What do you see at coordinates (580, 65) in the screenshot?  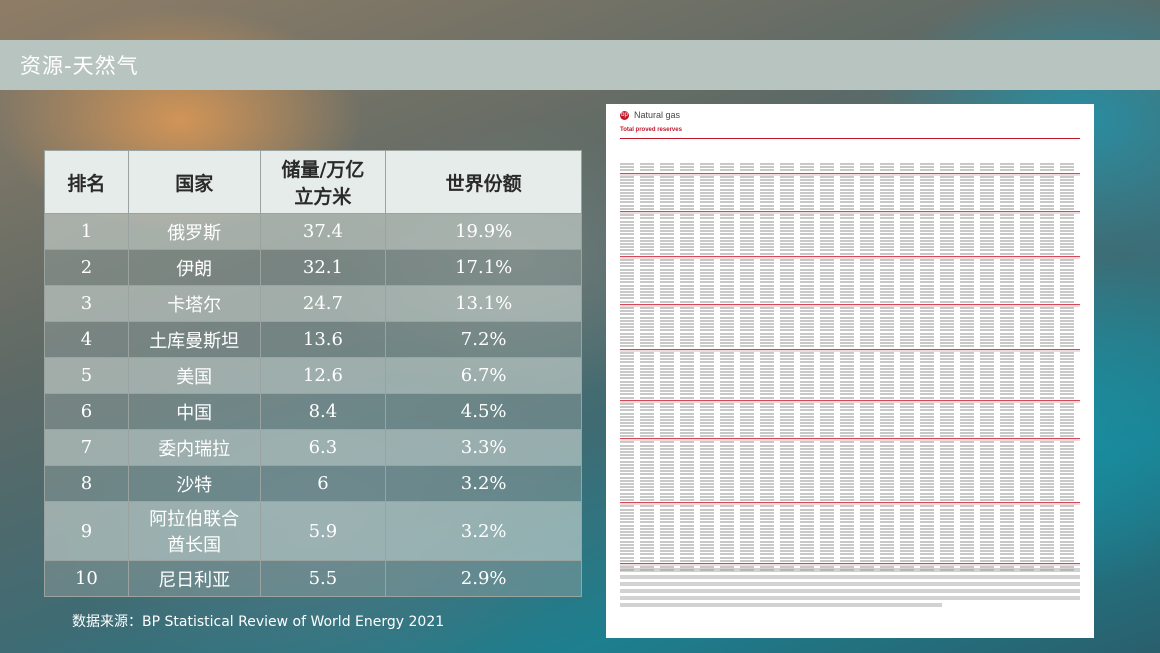 I see `title-bar: 资源-天然气` at bounding box center [580, 65].